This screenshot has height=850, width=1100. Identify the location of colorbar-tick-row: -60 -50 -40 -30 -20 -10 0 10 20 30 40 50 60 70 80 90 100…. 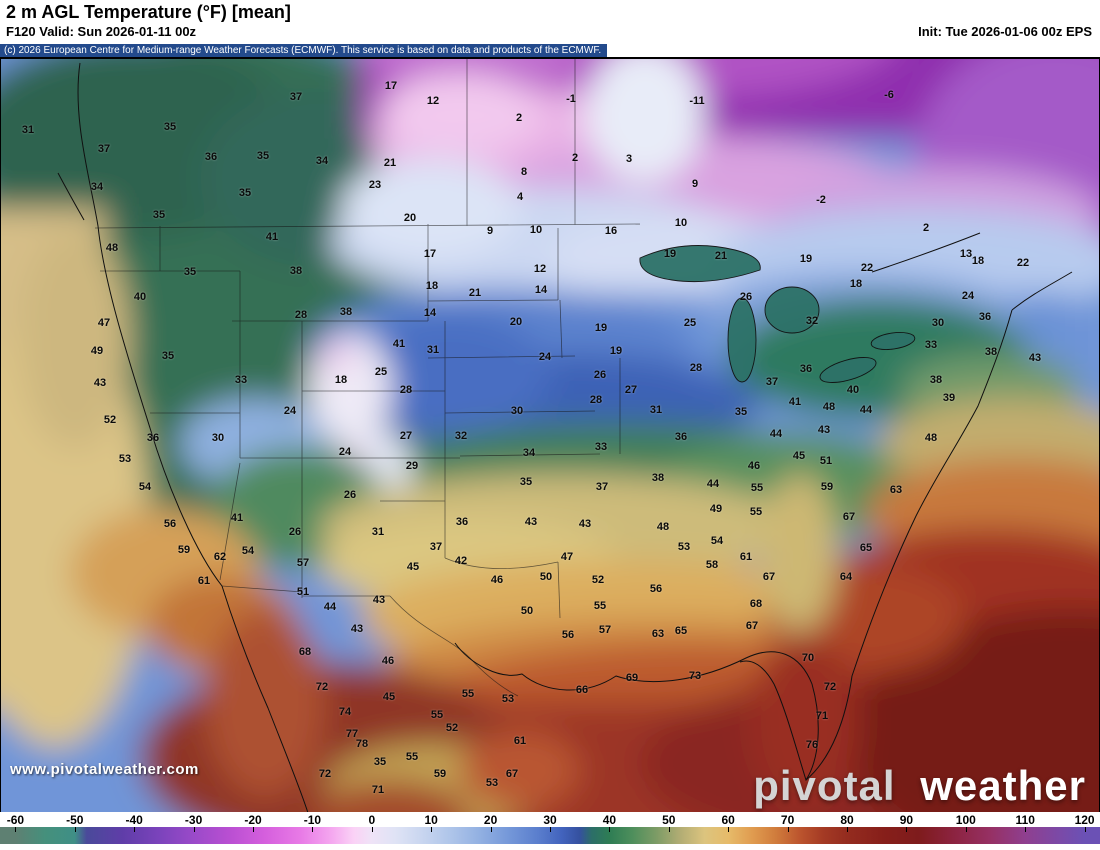
(550, 819).